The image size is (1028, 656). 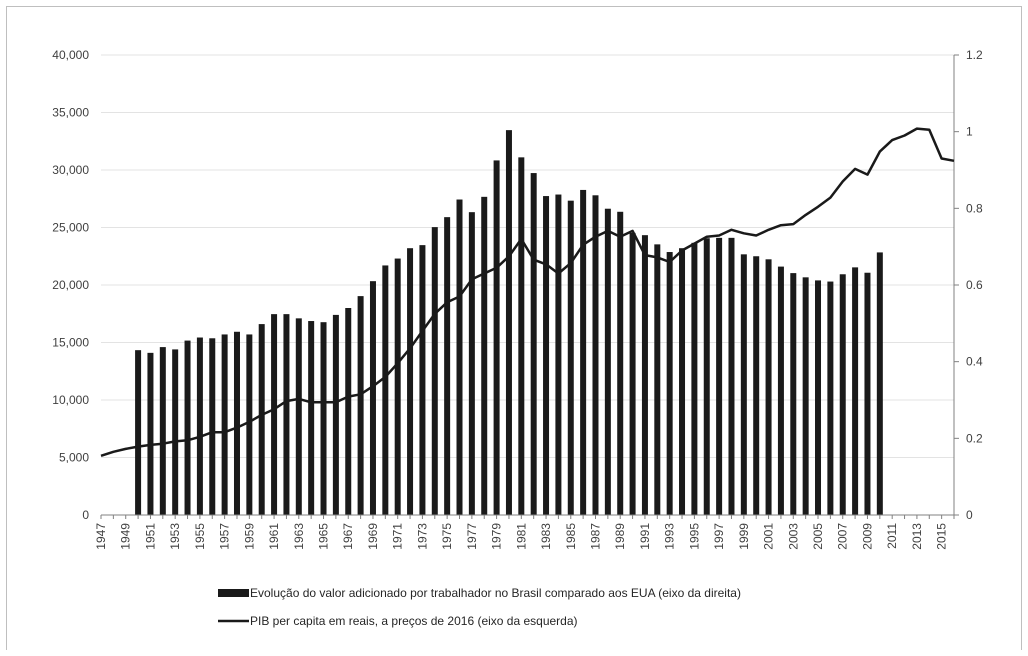 I want to click on x-tick-label: 1979, so click(x=497, y=536).